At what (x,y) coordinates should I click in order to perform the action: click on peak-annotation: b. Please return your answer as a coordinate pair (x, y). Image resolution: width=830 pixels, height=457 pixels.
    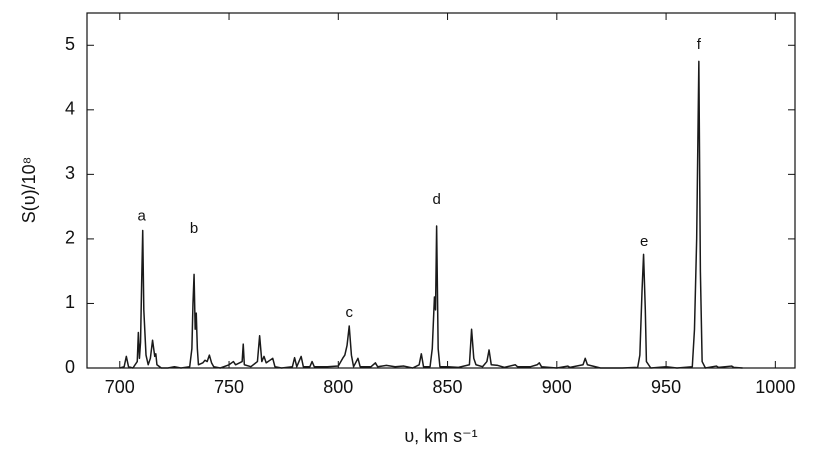
    Looking at the image, I should click on (194, 228).